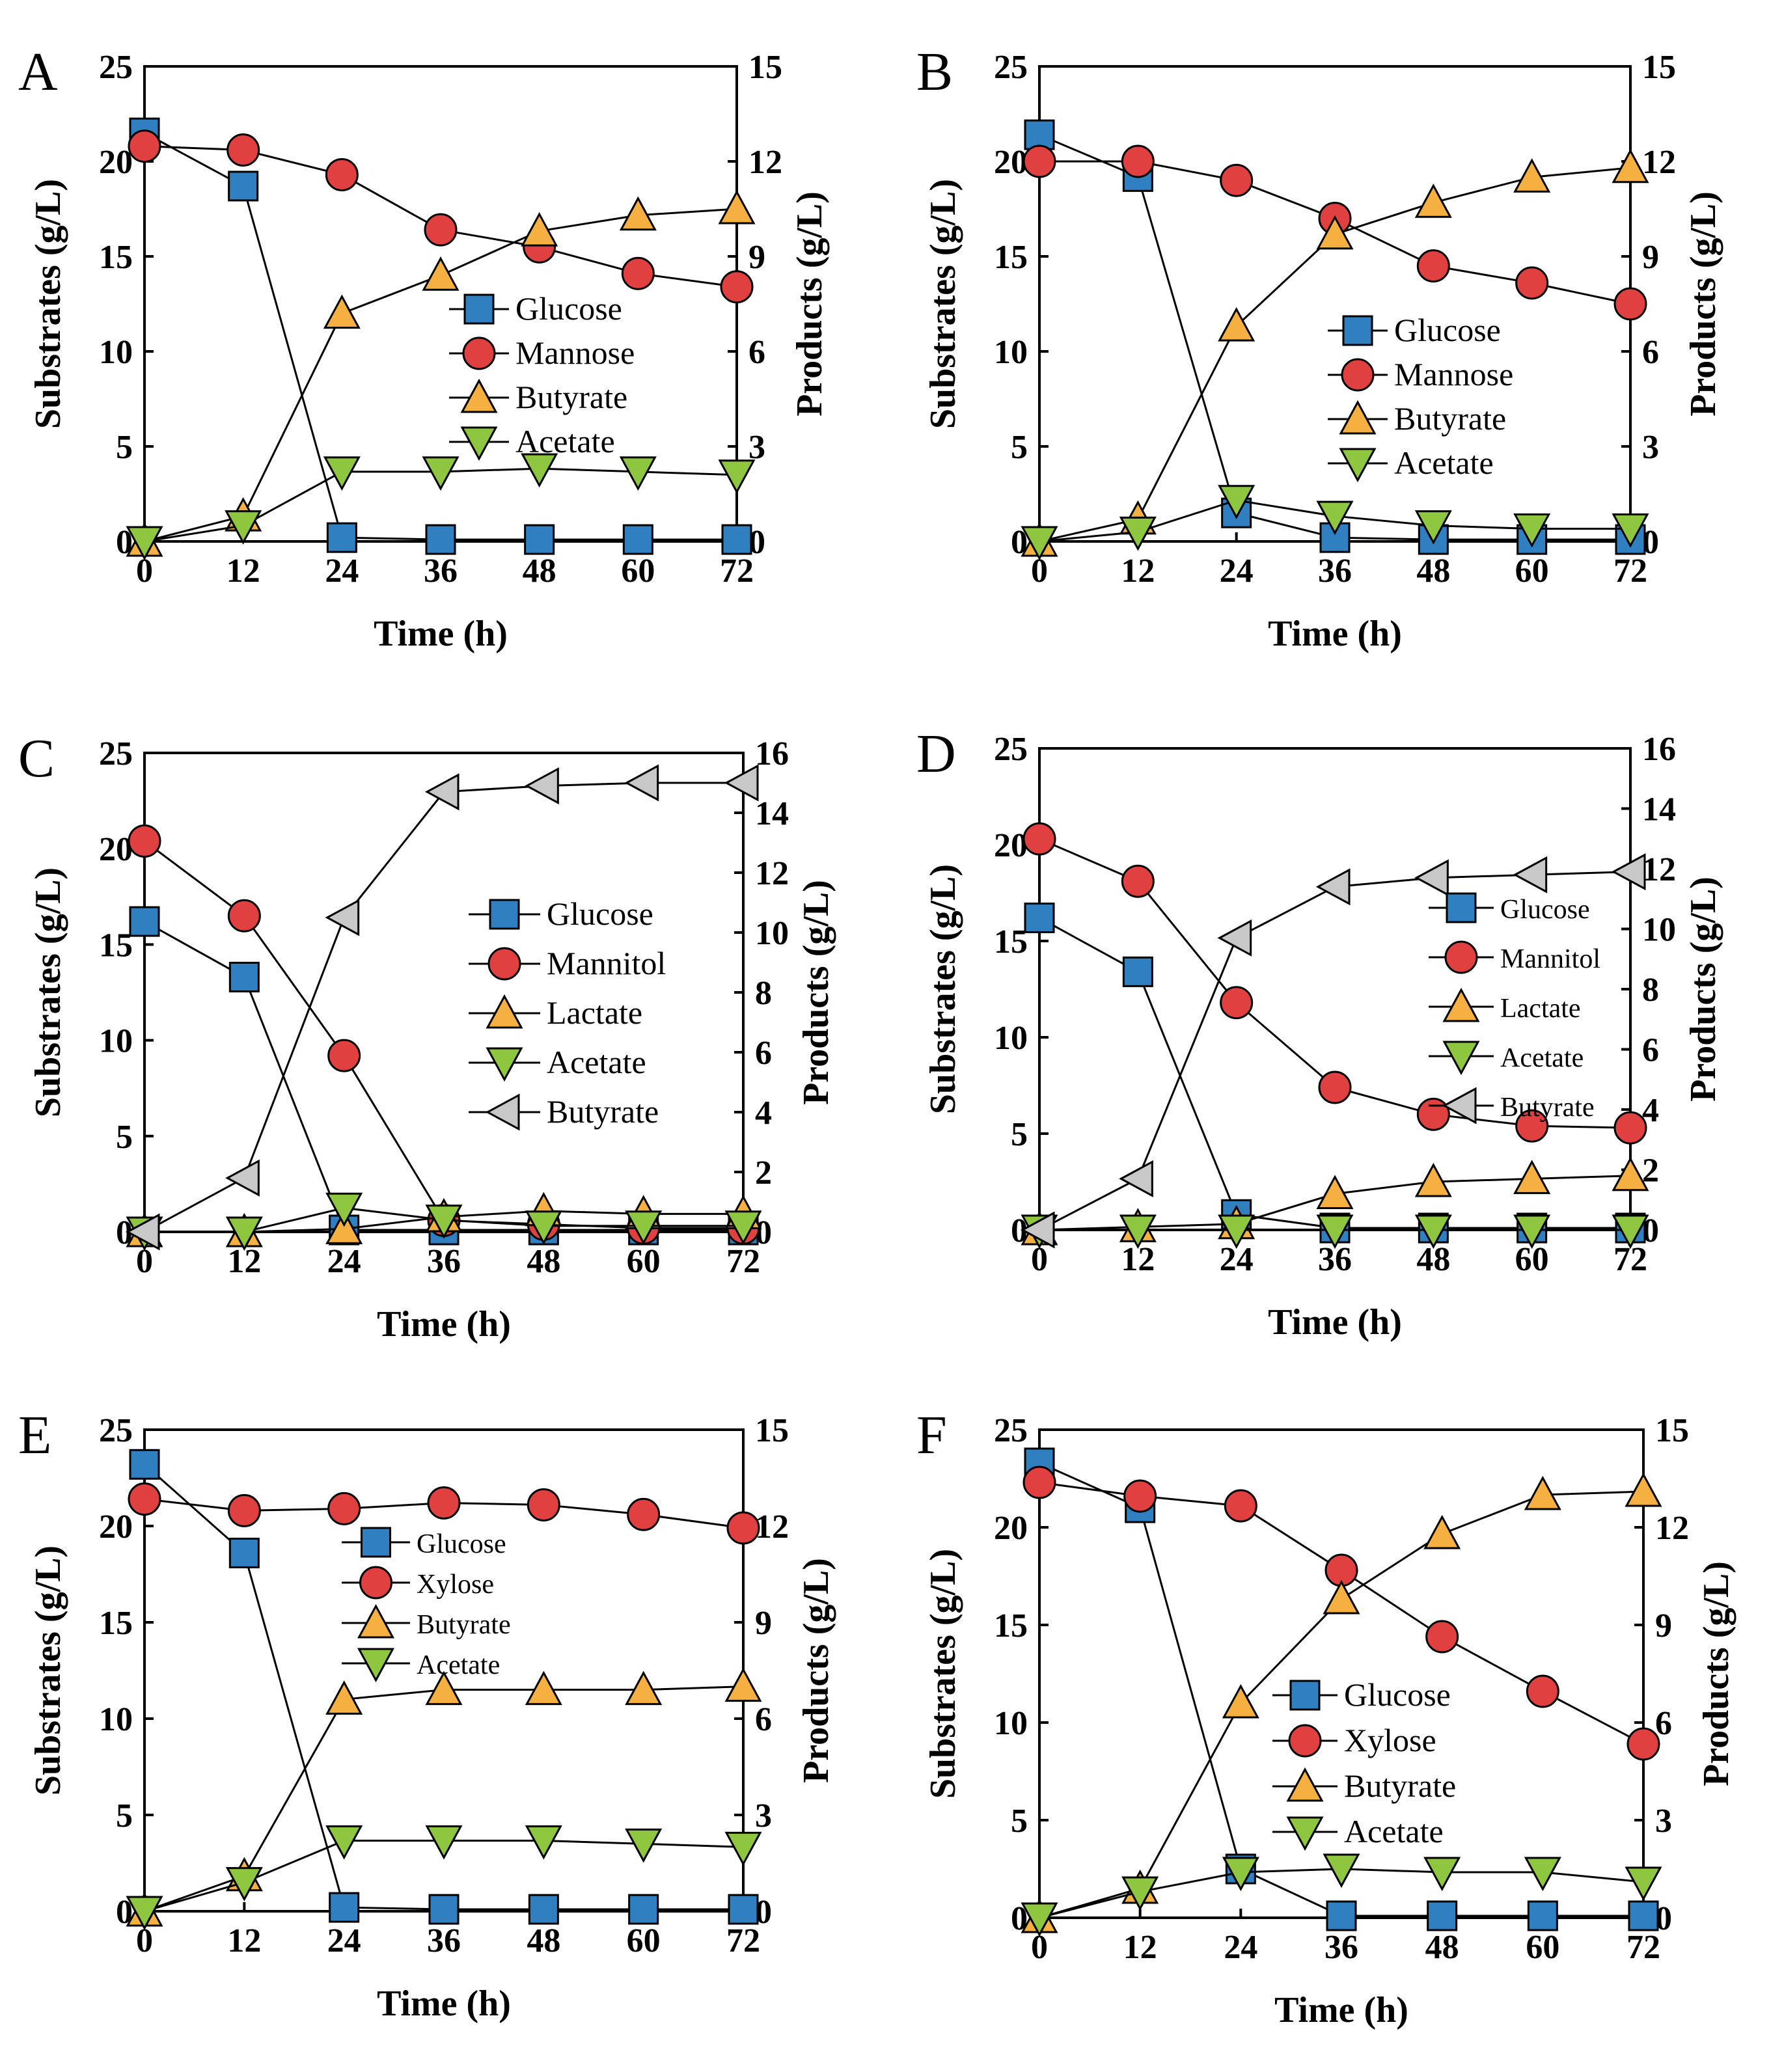 This screenshot has width=1784, height=2072. Describe the element at coordinates (344, 1261) in the screenshot. I see `x-tick-label: 24` at that location.